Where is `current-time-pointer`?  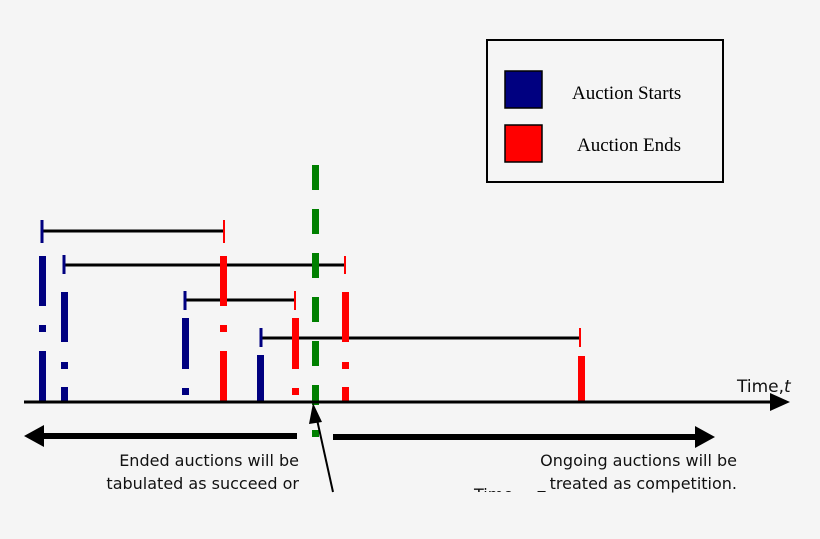 current-time-pointer is located at coordinates (321, 448).